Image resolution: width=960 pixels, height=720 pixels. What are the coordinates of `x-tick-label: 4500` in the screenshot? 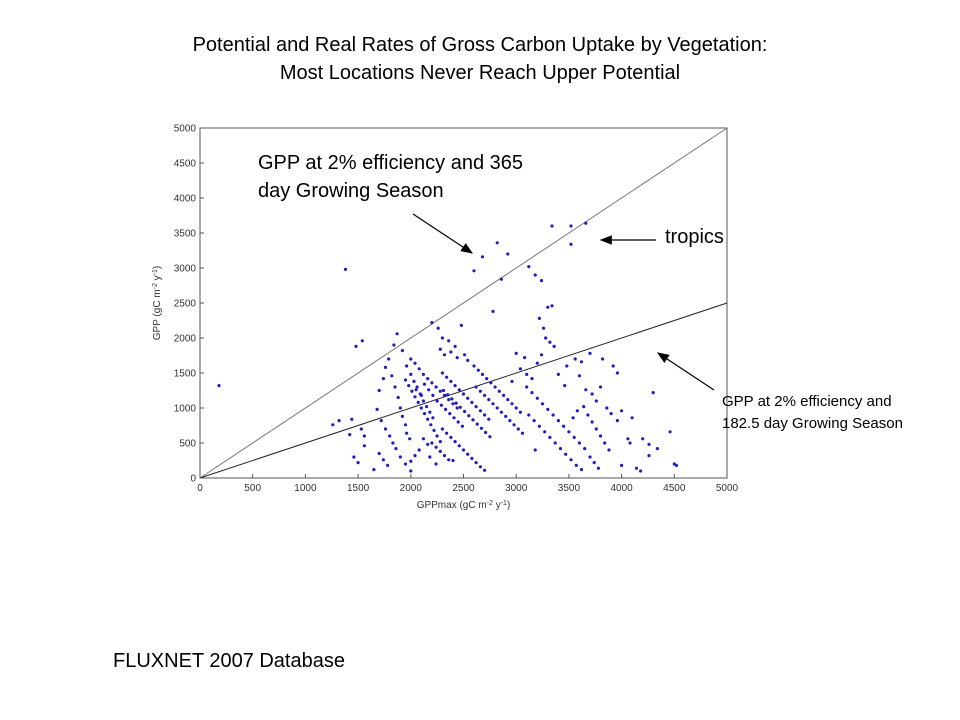 It's located at (674, 488).